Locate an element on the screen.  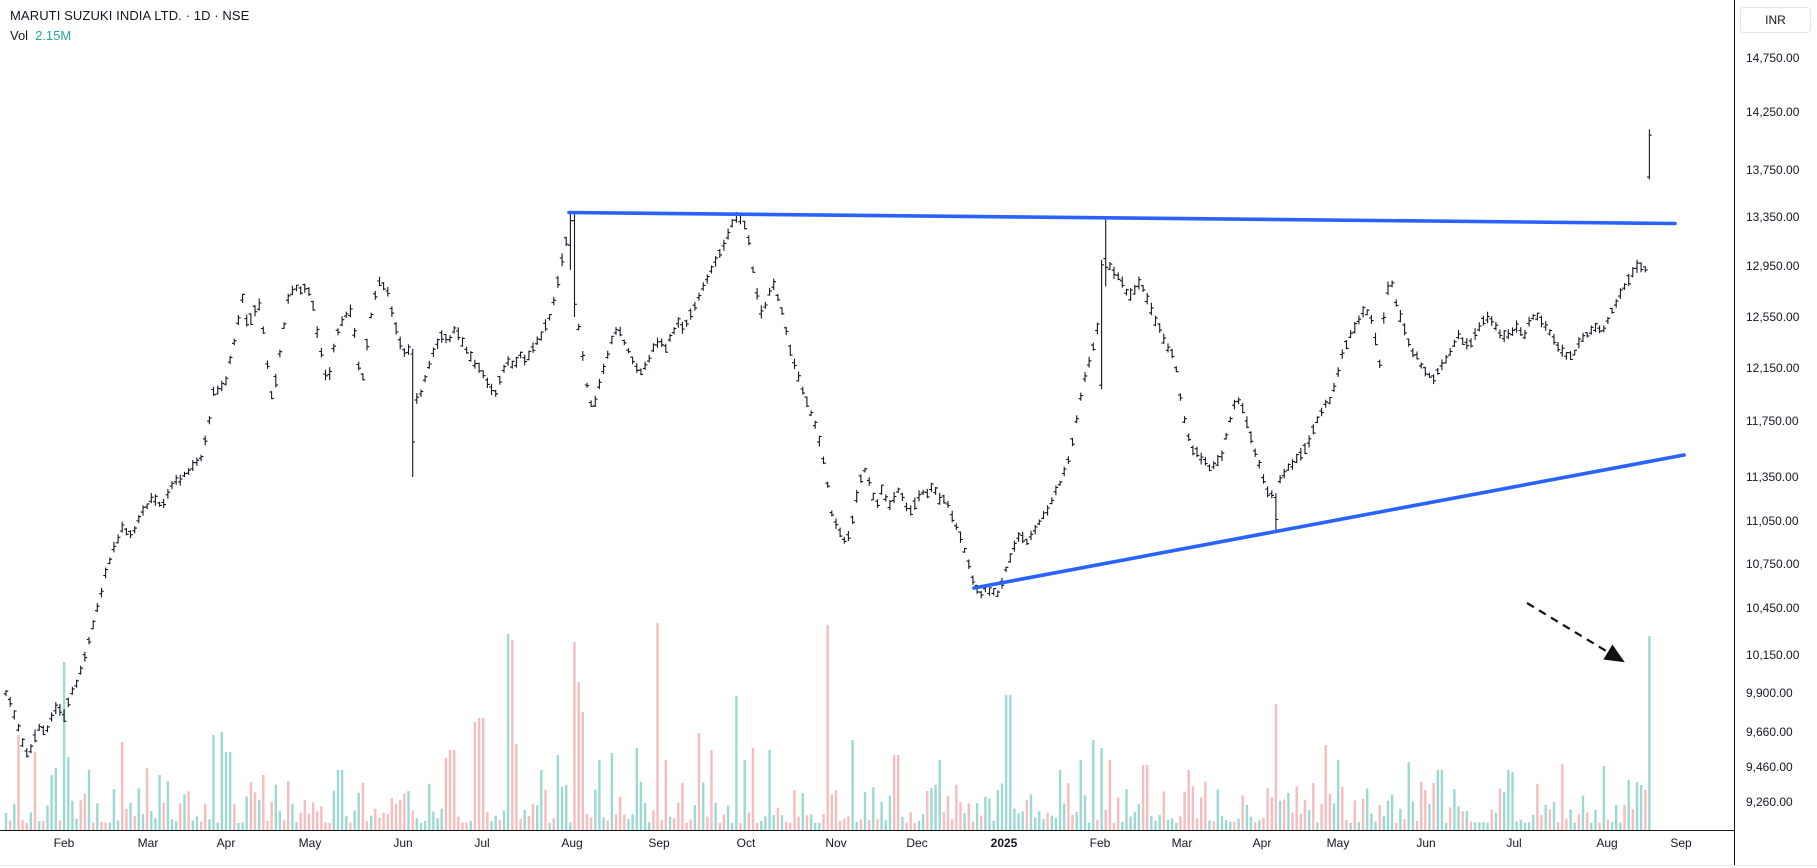
price-tick-label: 11,750.00 is located at coordinates (1772, 421).